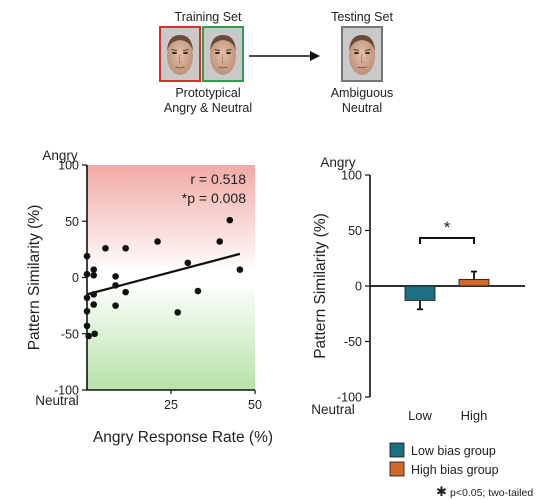  I want to click on significance-star: *, so click(447, 227).